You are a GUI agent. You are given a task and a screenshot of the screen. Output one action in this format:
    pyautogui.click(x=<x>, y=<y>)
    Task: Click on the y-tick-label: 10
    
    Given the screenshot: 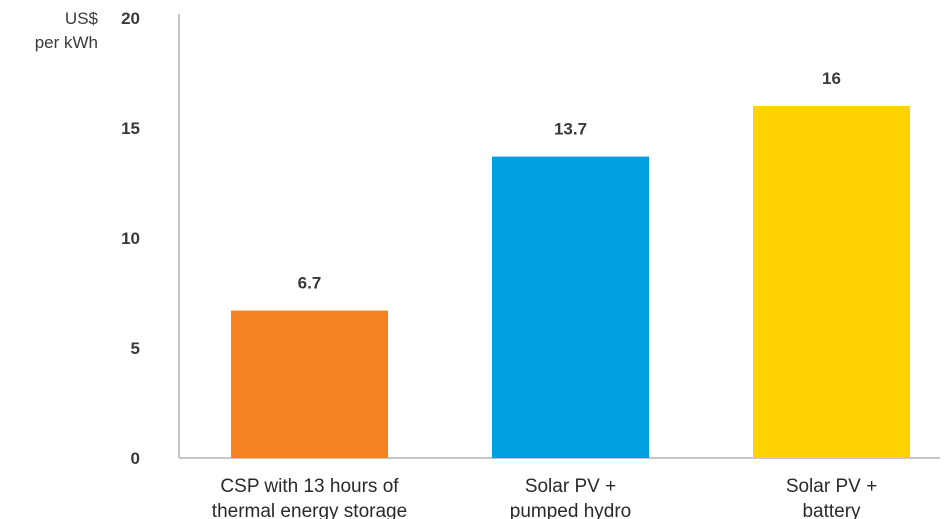 What is the action you would take?
    pyautogui.click(x=130, y=238)
    